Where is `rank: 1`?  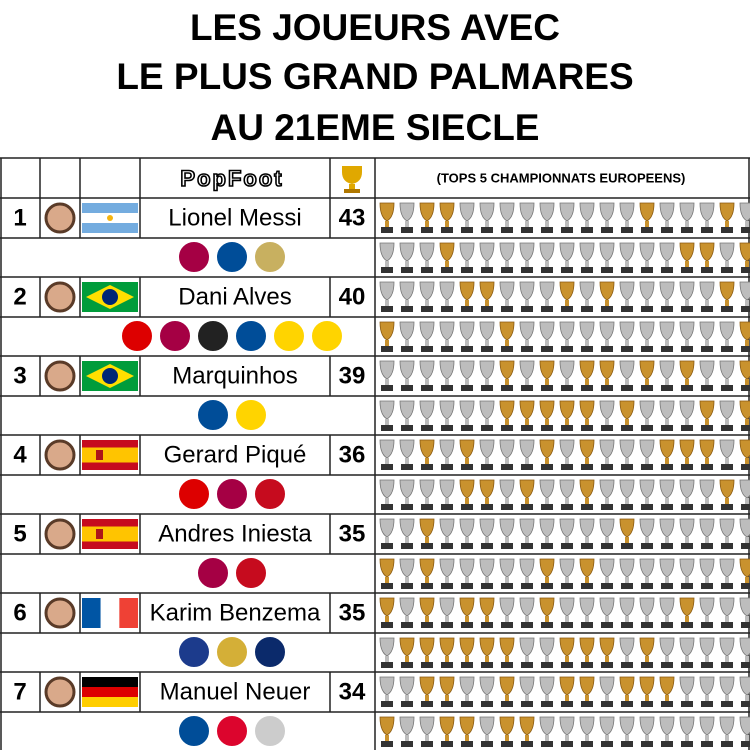
rank: 1 is located at coordinates (19, 217).